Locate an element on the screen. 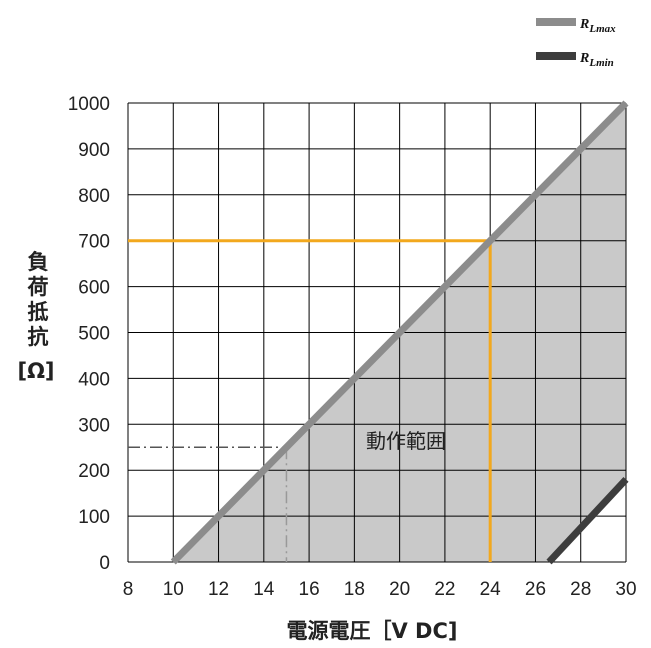  x-tick-label: 8 is located at coordinates (128, 589).